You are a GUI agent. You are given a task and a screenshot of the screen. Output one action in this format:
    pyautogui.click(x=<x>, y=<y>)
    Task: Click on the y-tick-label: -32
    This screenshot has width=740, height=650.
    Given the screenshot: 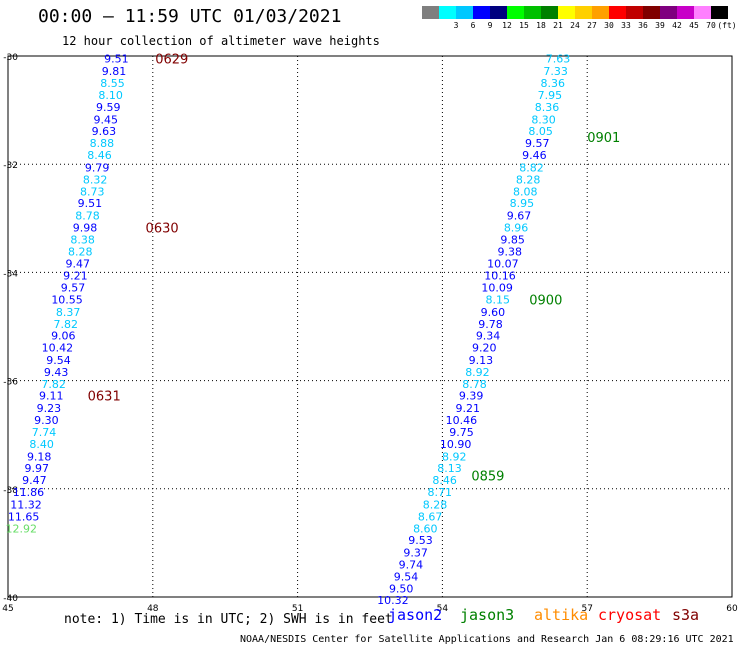 What is the action you would take?
    pyautogui.click(x=10, y=166)
    